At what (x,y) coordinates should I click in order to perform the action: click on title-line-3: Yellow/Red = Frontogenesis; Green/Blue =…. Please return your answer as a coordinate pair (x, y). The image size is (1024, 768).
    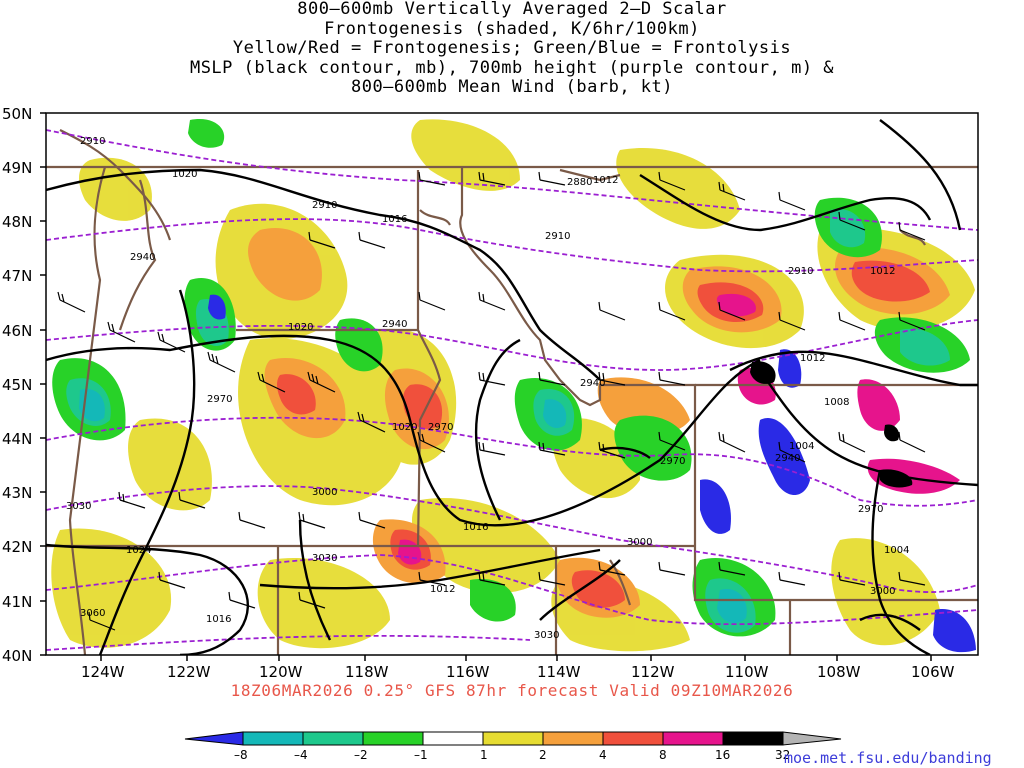
    Looking at the image, I should click on (512, 48).